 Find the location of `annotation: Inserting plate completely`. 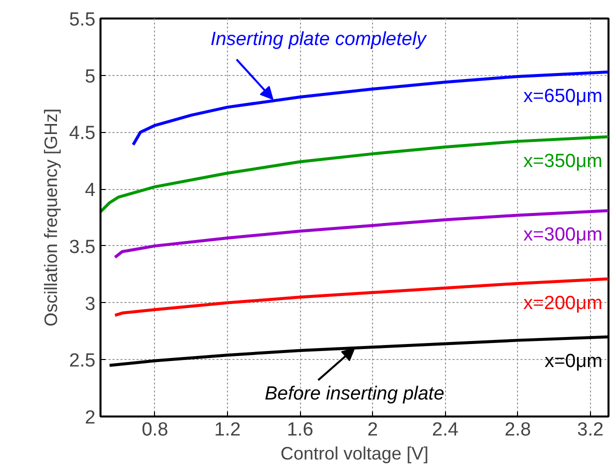

annotation: Inserting plate completely is located at coordinates (319, 39).